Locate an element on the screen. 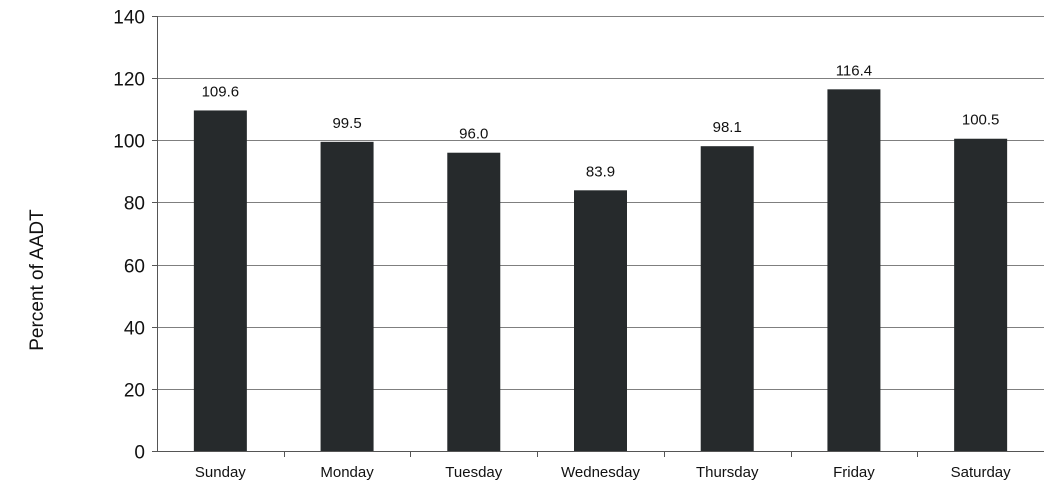  y-tick-label: 140 is located at coordinates (129, 18).